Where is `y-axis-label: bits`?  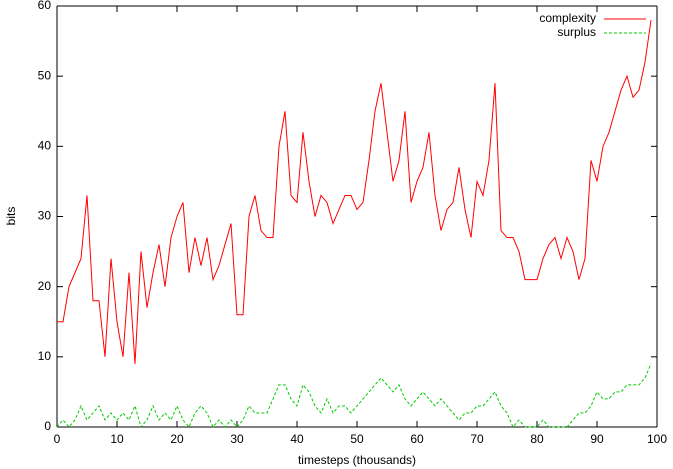 y-axis-label: bits is located at coordinates (11, 216).